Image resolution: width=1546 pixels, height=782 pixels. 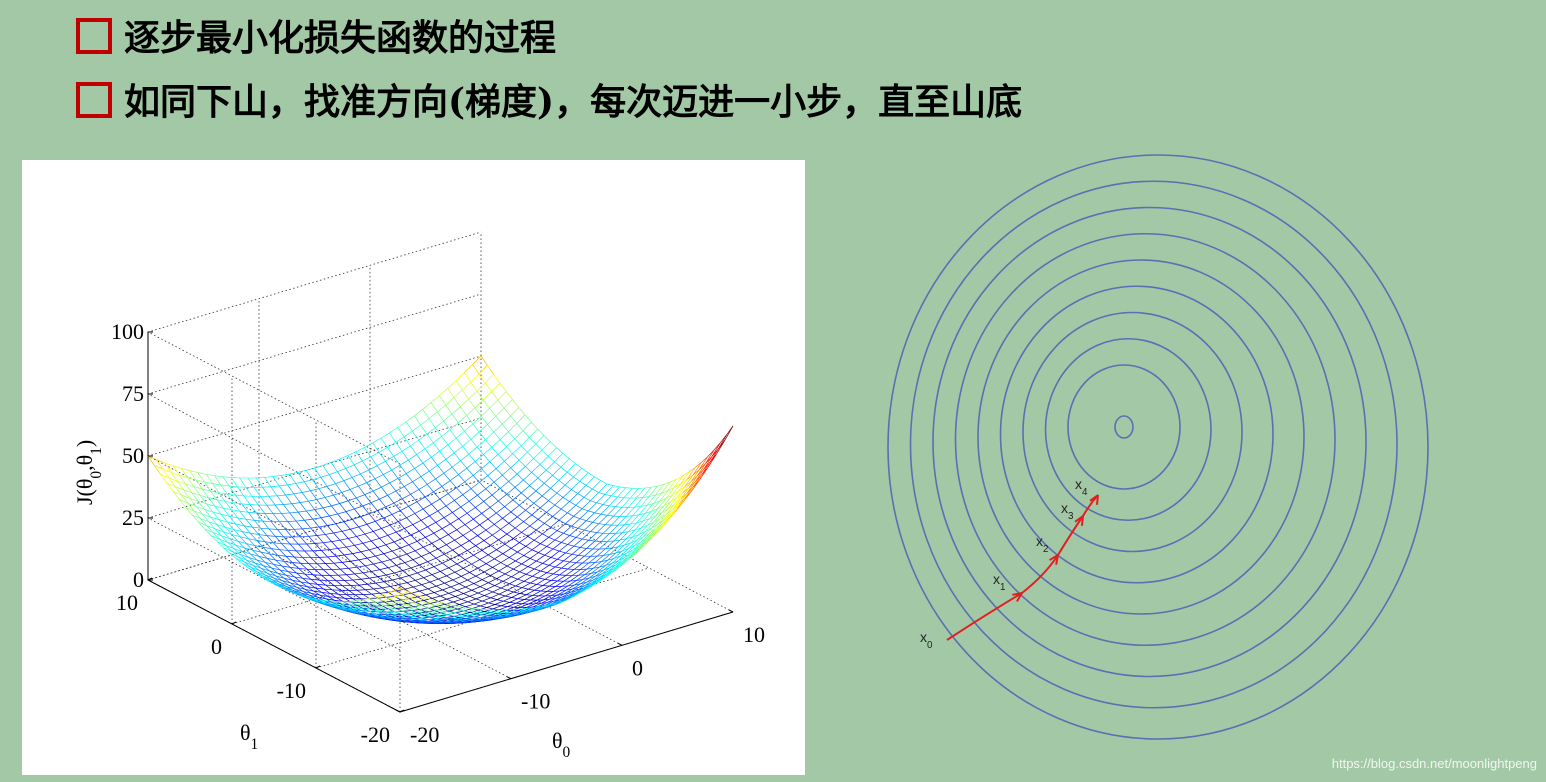 I want to click on contour, so click(x=1141, y=437).